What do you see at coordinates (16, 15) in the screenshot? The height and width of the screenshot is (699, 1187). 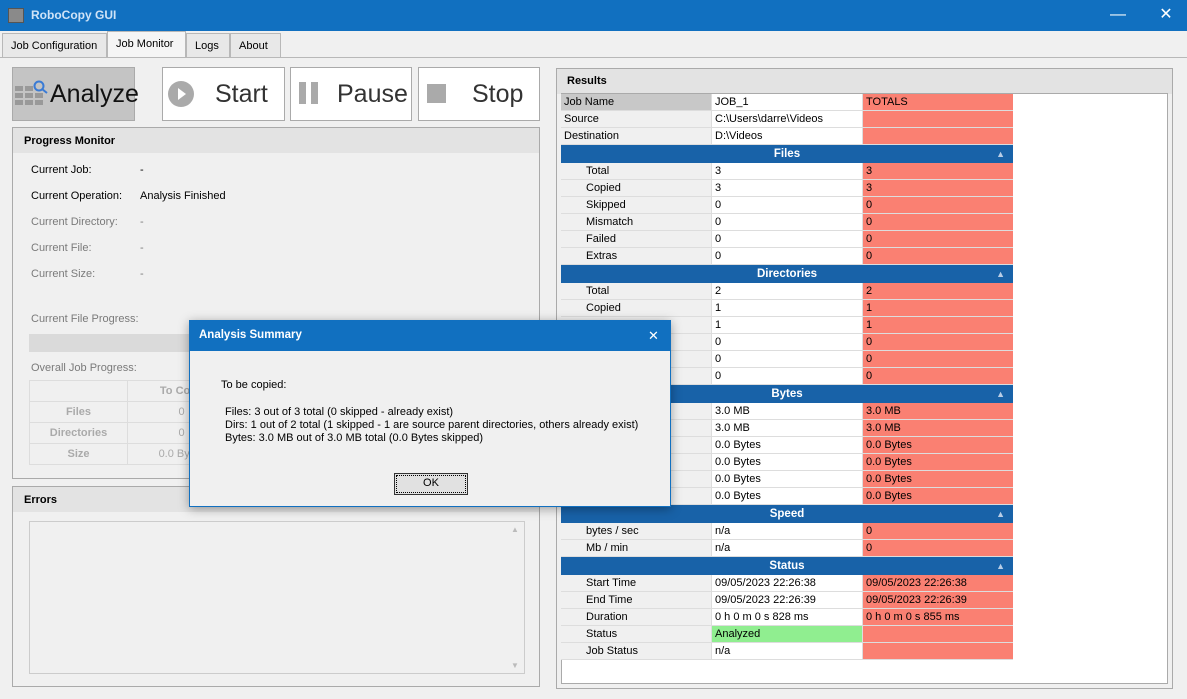 I see `app-icon` at bounding box center [16, 15].